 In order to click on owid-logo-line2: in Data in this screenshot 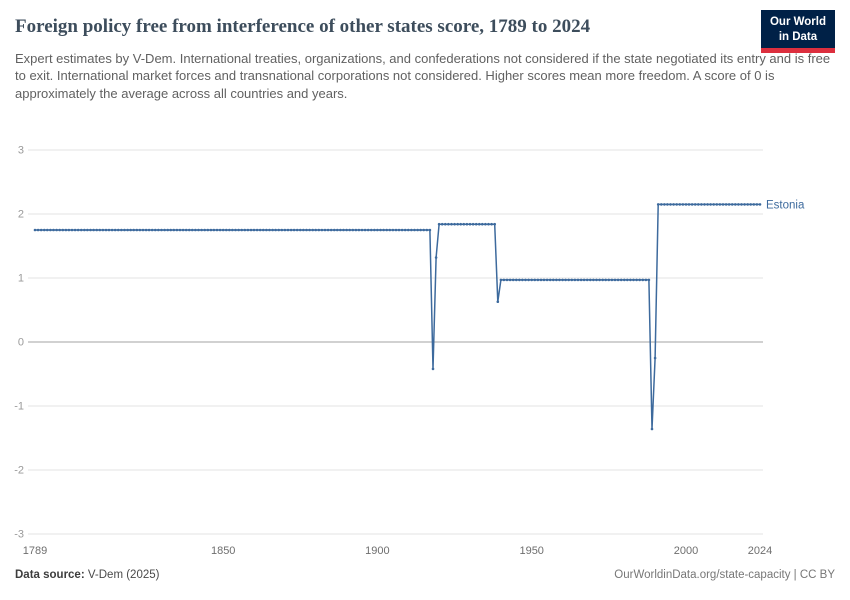, I will do `click(798, 36)`.